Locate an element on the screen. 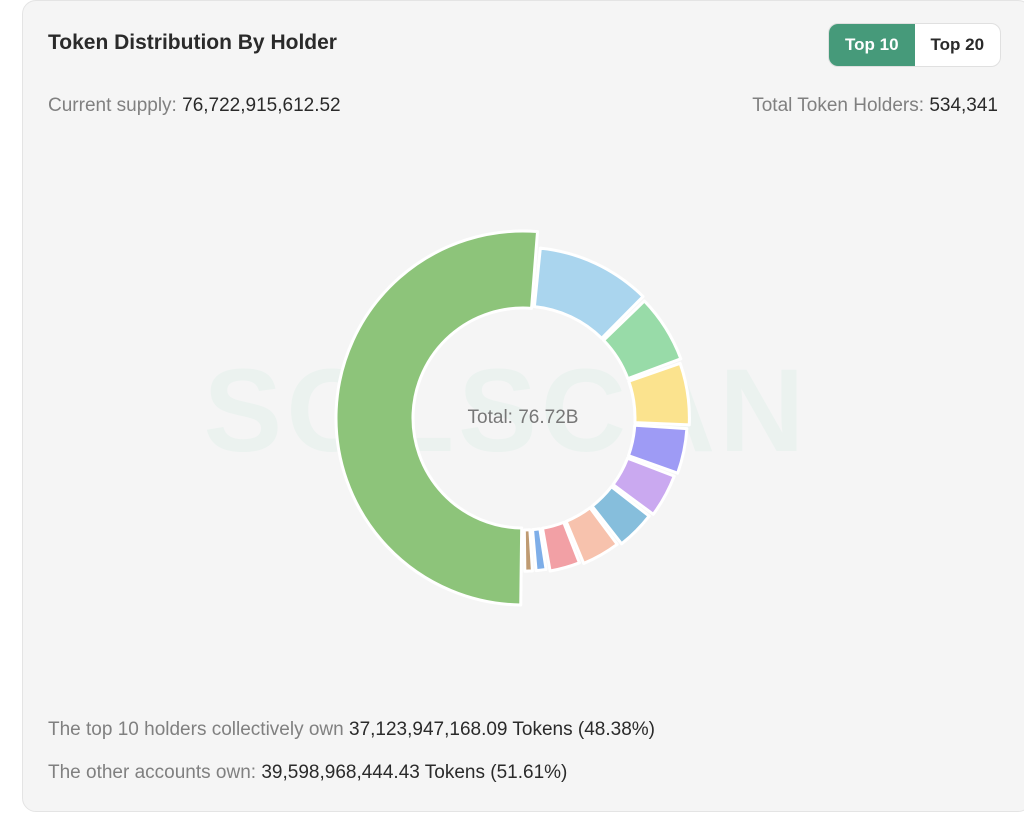  top-holders-summary-value: 37,123,947,168.09 Tokens (48.38%) is located at coordinates (502, 729).